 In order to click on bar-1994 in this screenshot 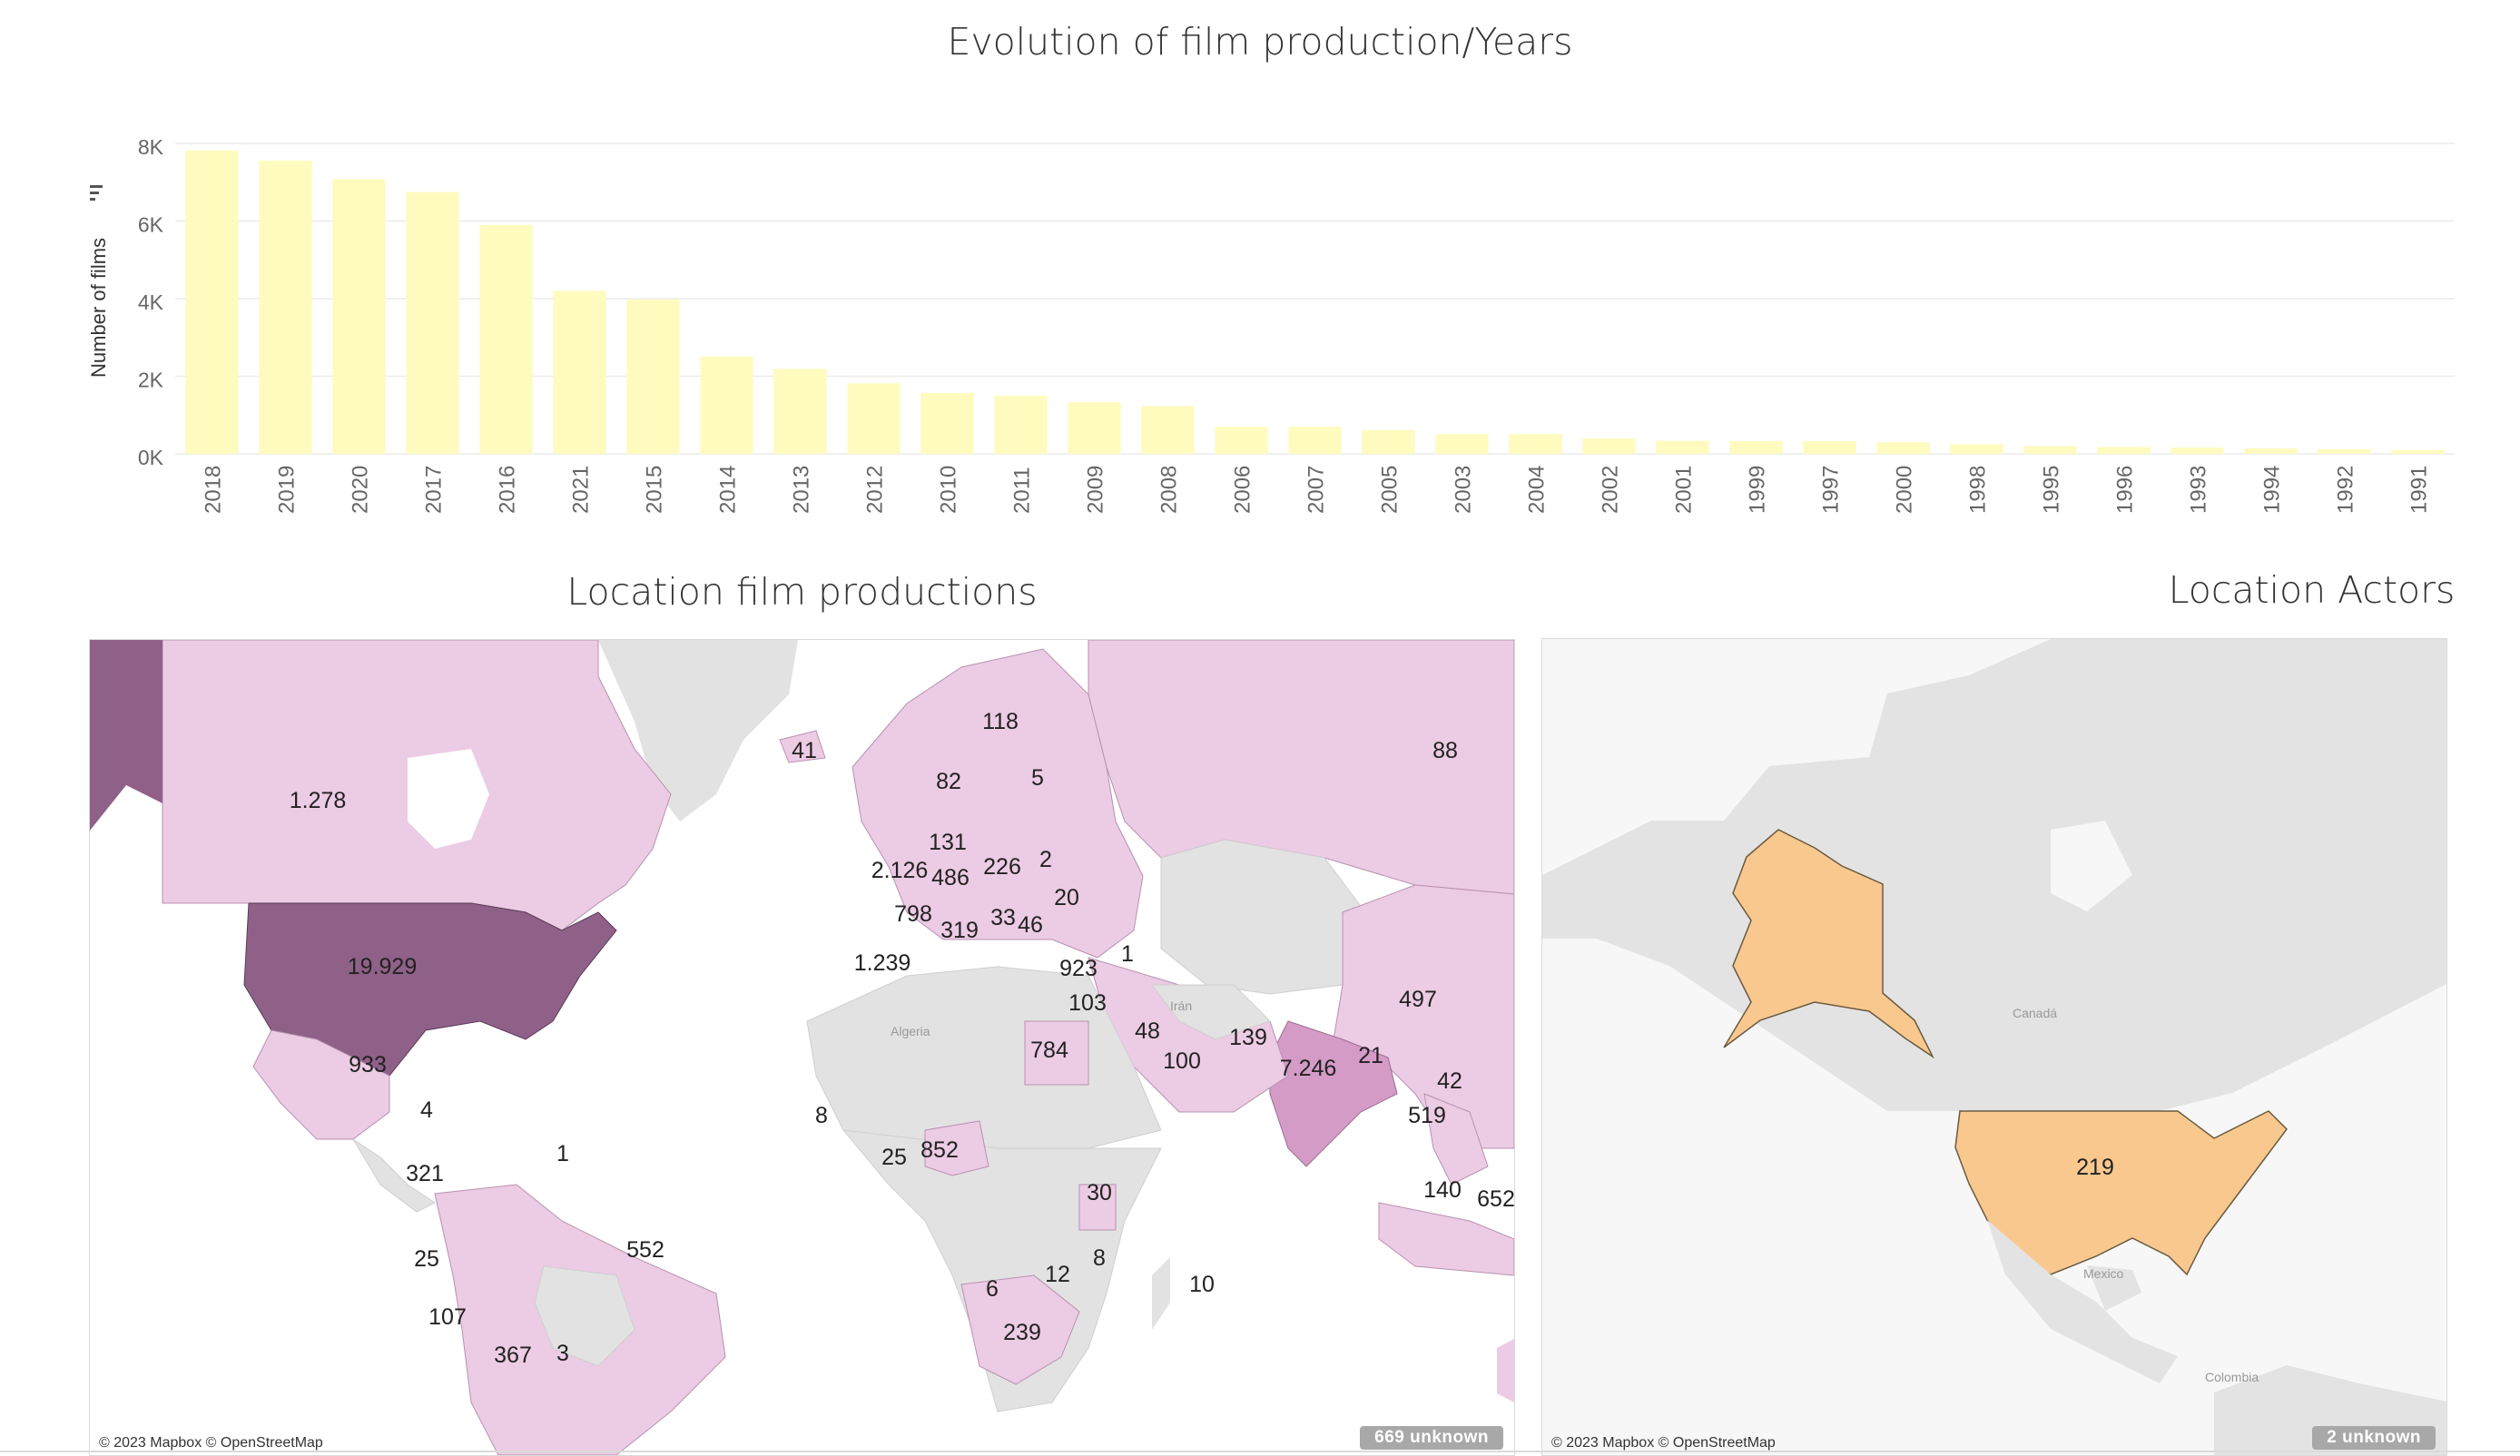, I will do `click(2271, 451)`.